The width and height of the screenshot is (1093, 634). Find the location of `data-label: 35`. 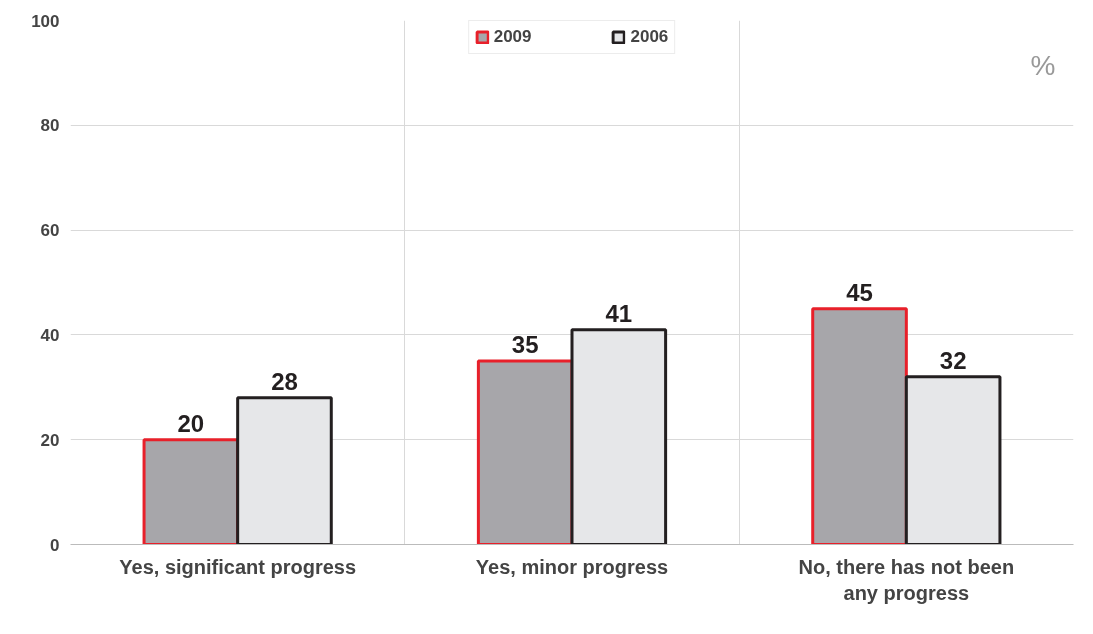

data-label: 35 is located at coordinates (525, 345).